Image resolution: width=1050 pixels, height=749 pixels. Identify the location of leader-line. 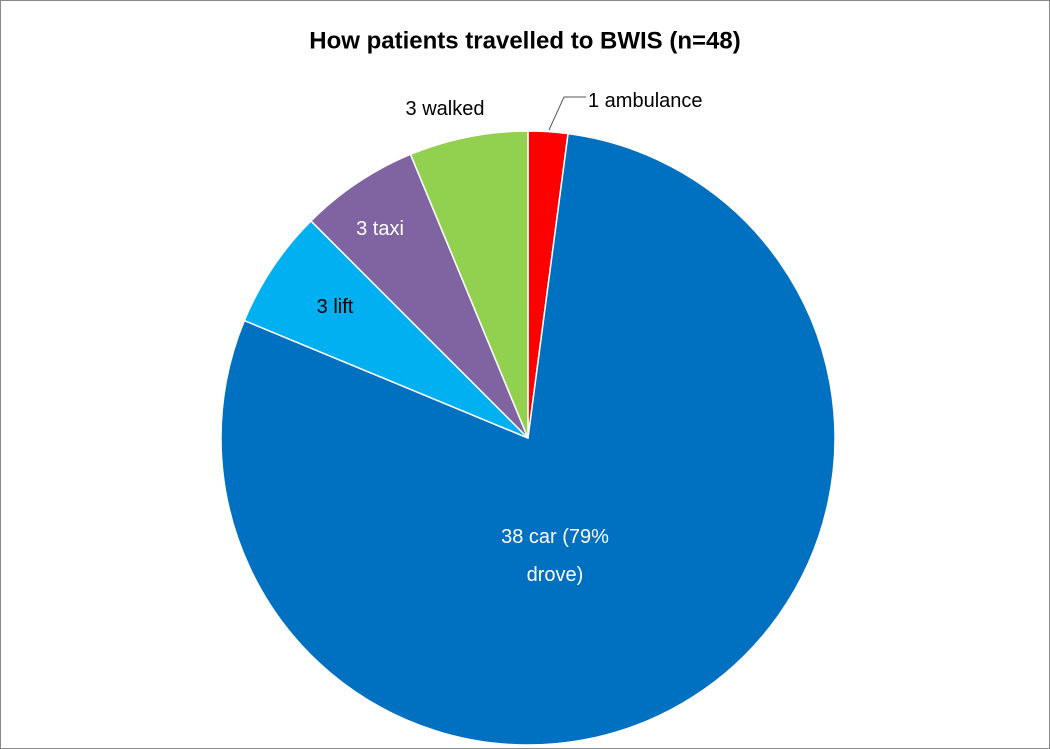
(567, 113).